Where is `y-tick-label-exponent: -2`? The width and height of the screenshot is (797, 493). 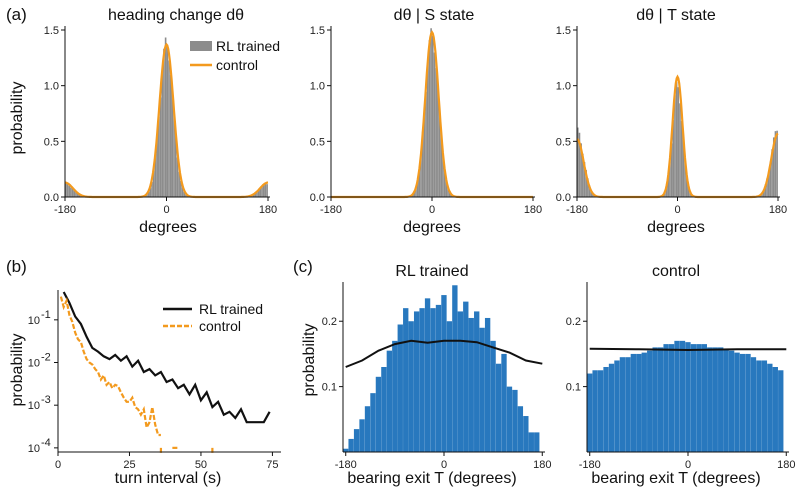
y-tick-label-exponent: -2 is located at coordinates (46, 358).